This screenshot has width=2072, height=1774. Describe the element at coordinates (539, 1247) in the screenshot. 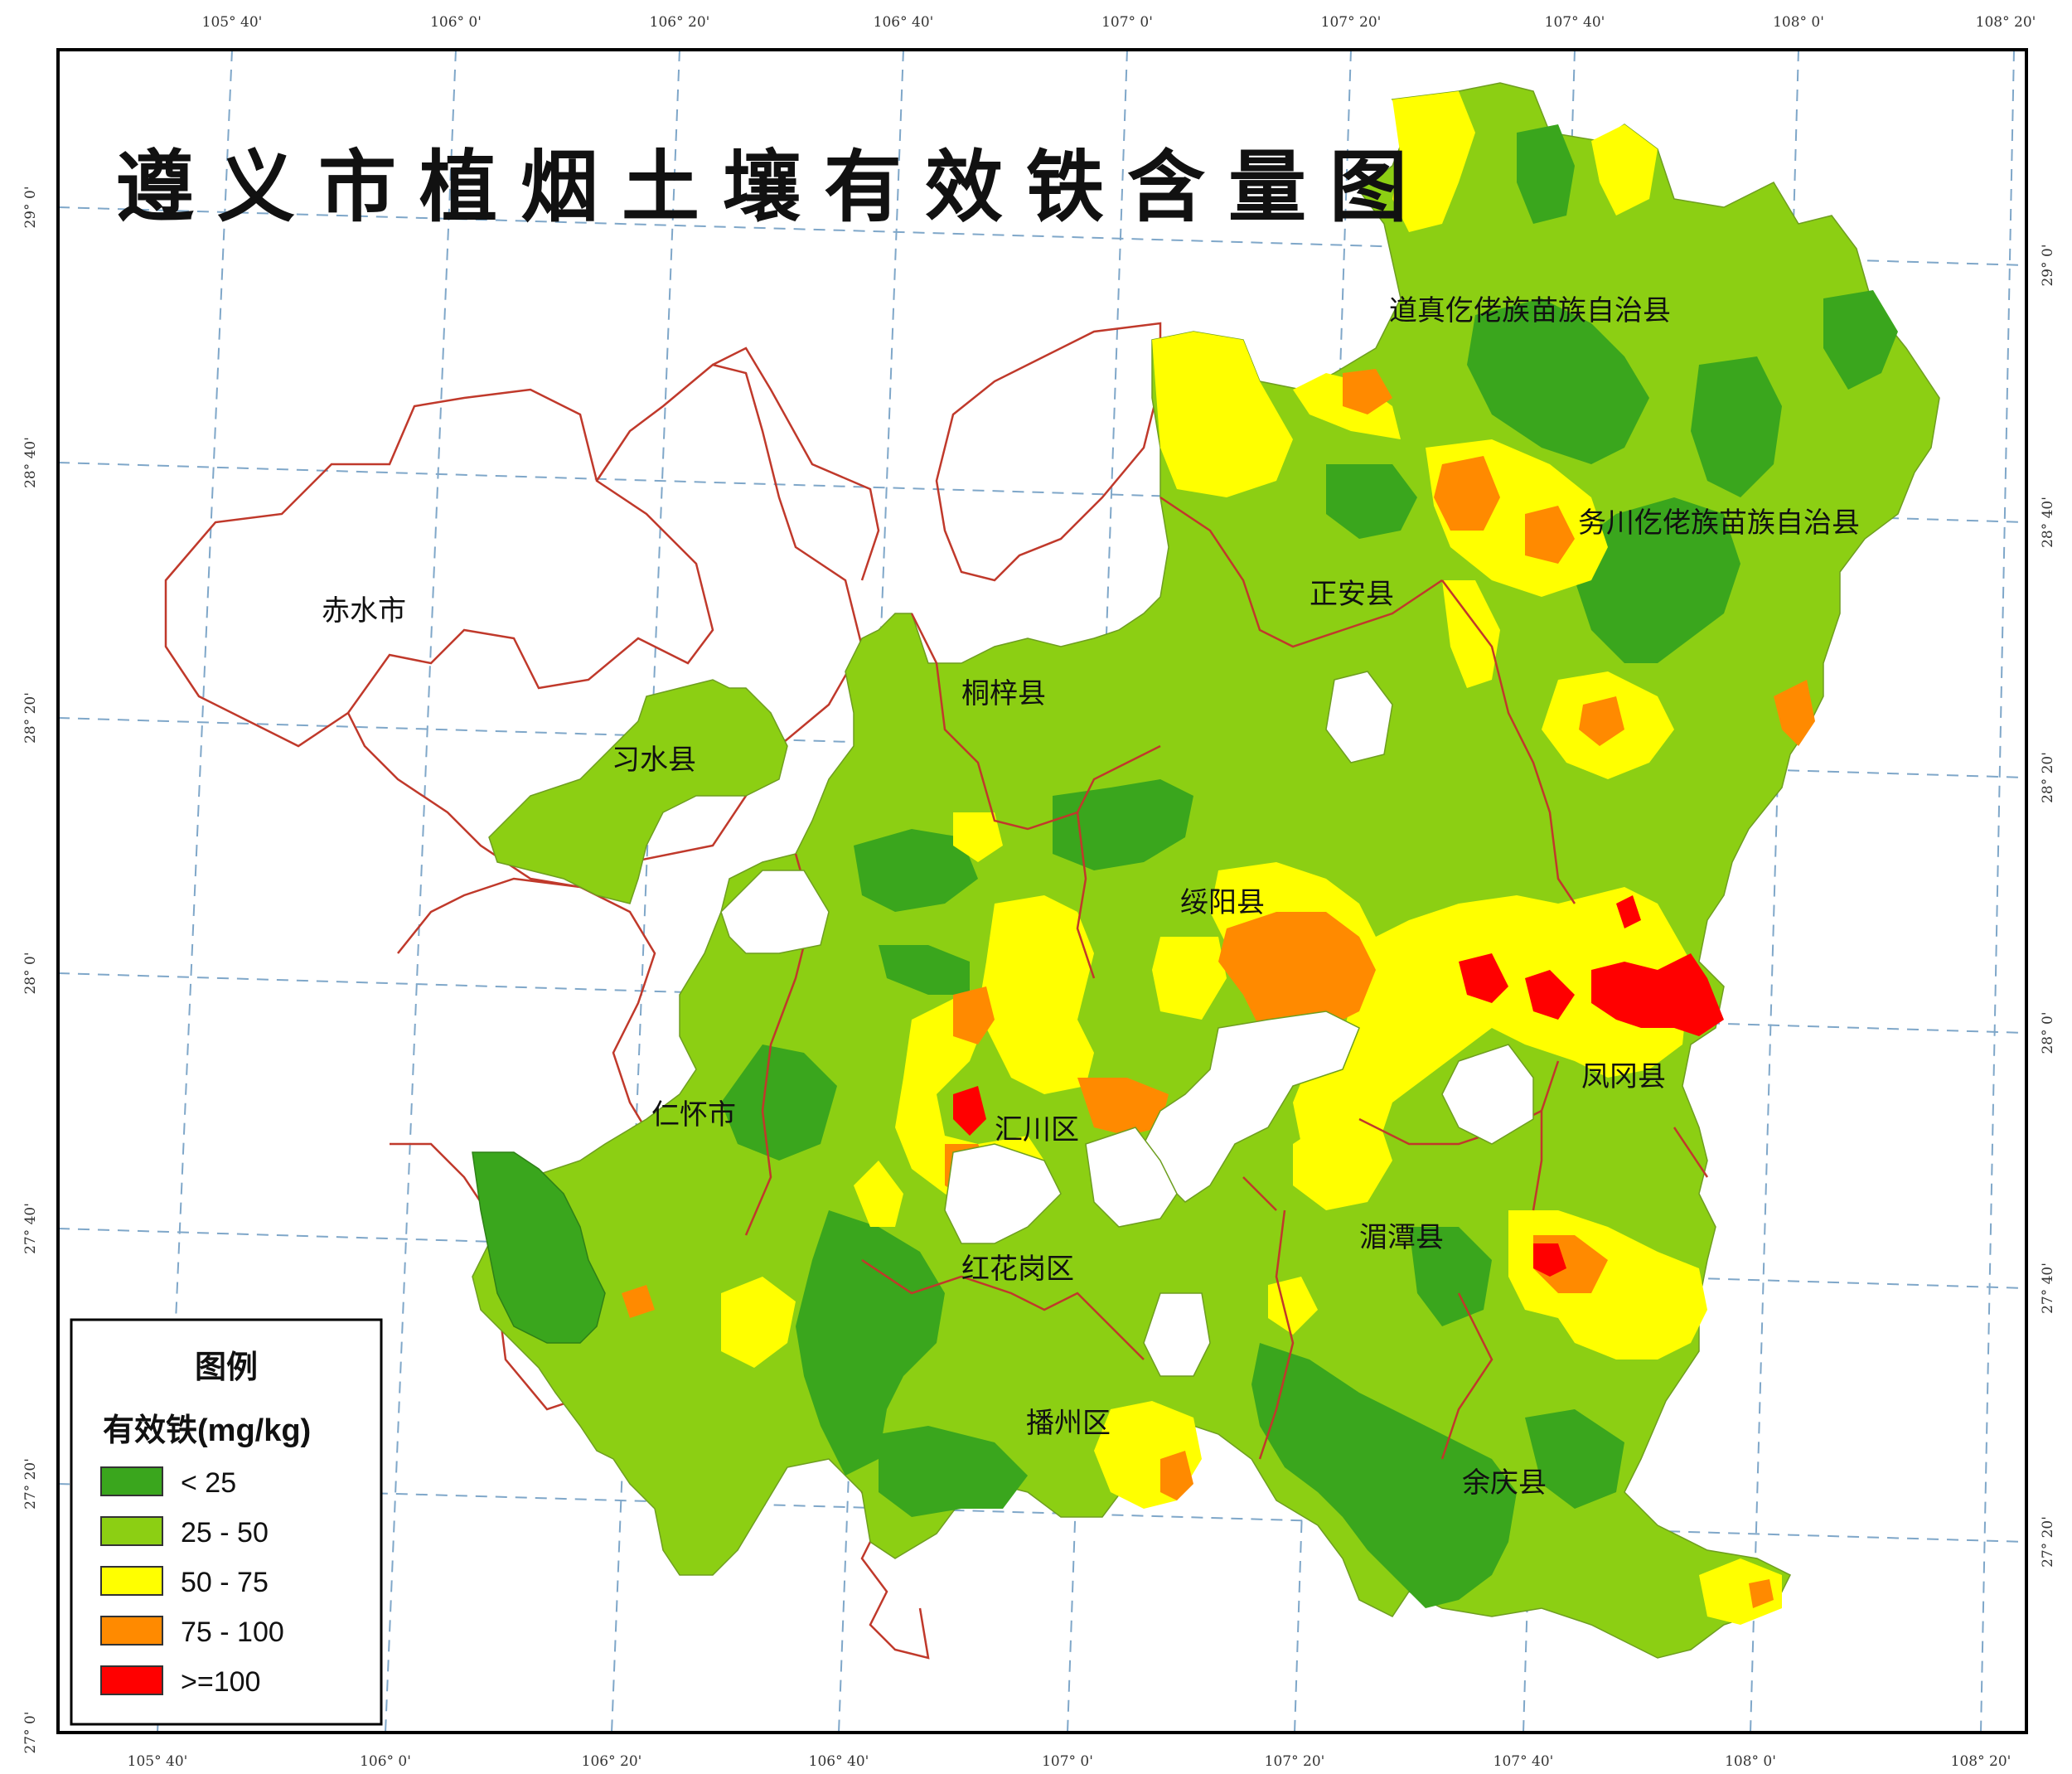

I see `chishui-west-patch` at that location.